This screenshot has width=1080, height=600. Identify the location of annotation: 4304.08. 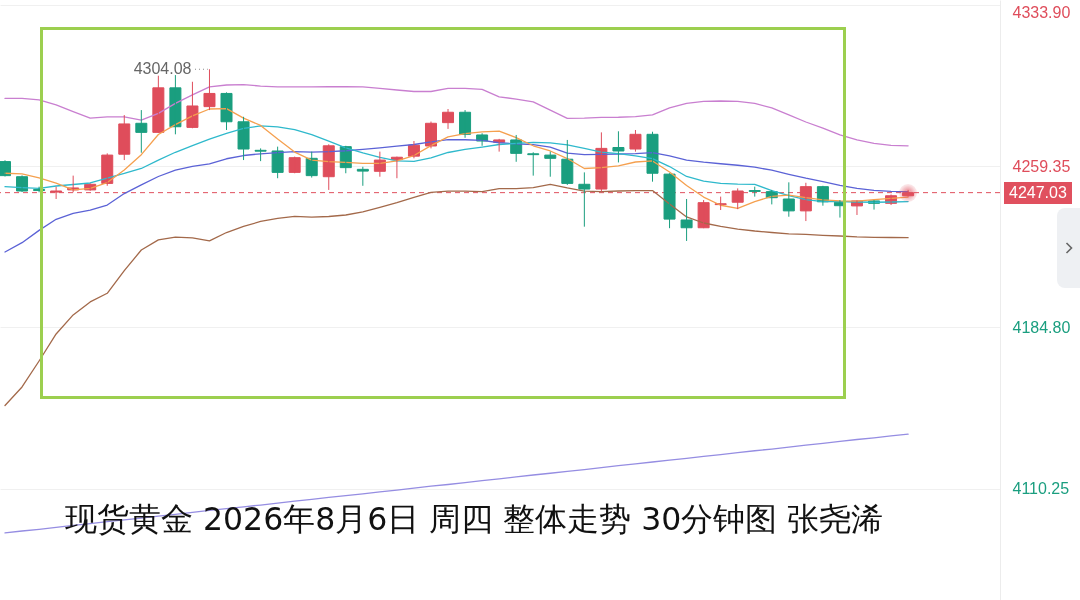
(162, 69).